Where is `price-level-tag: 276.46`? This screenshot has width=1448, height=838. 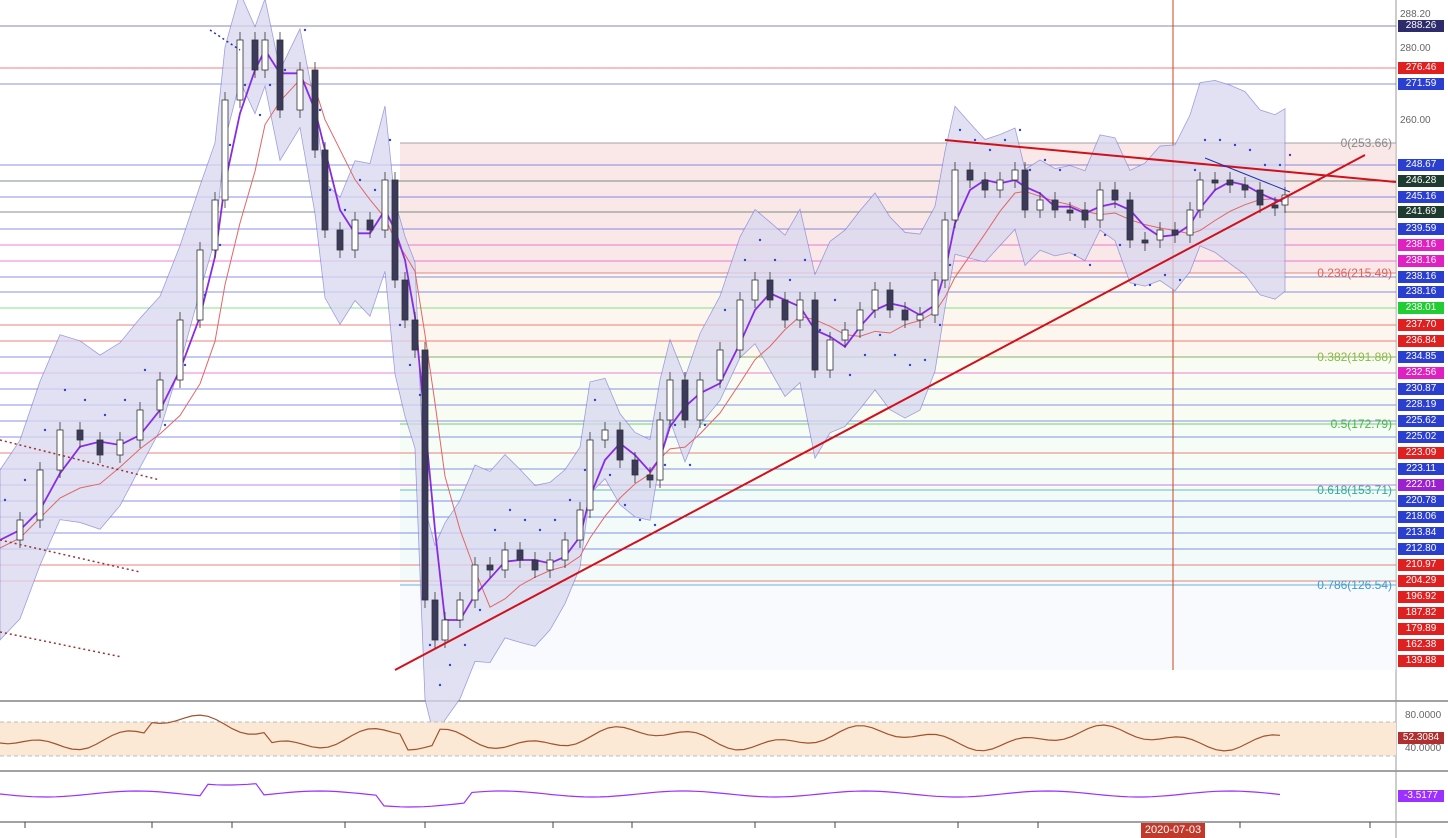
price-level-tag: 276.46 is located at coordinates (1421, 68).